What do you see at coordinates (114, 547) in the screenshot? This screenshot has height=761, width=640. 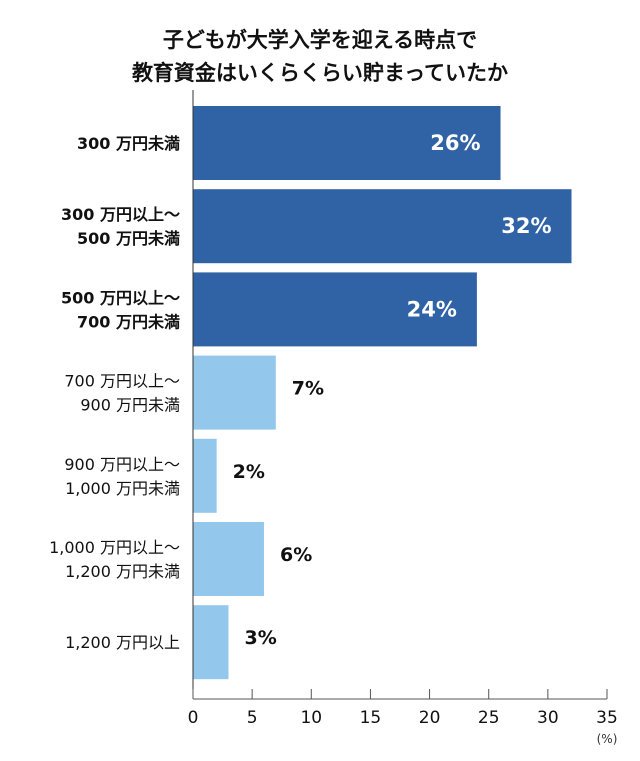 I see `category-label: 1,000 万円以上～` at bounding box center [114, 547].